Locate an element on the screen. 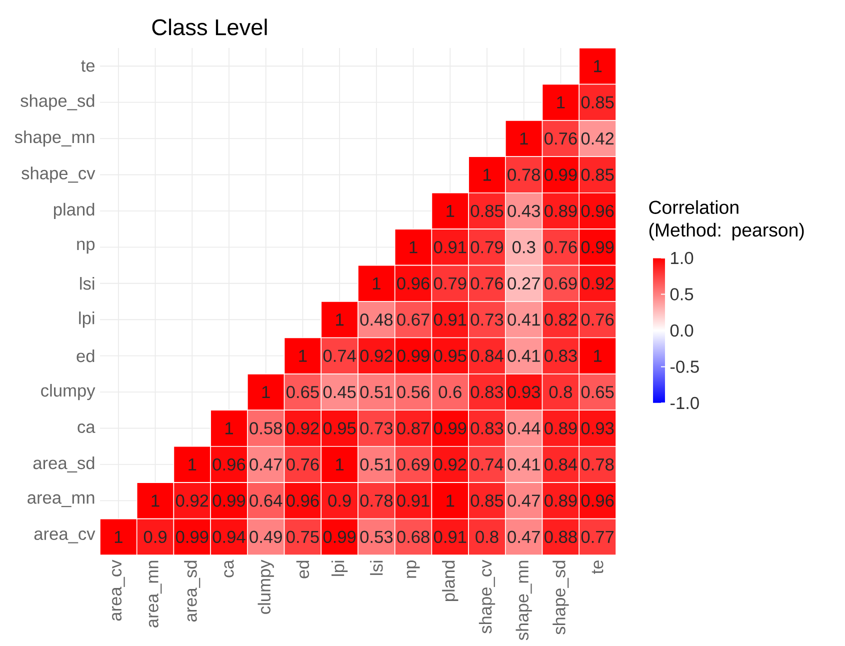 This screenshot has height=646, width=845. data-label: 0.49 is located at coordinates (266, 537).